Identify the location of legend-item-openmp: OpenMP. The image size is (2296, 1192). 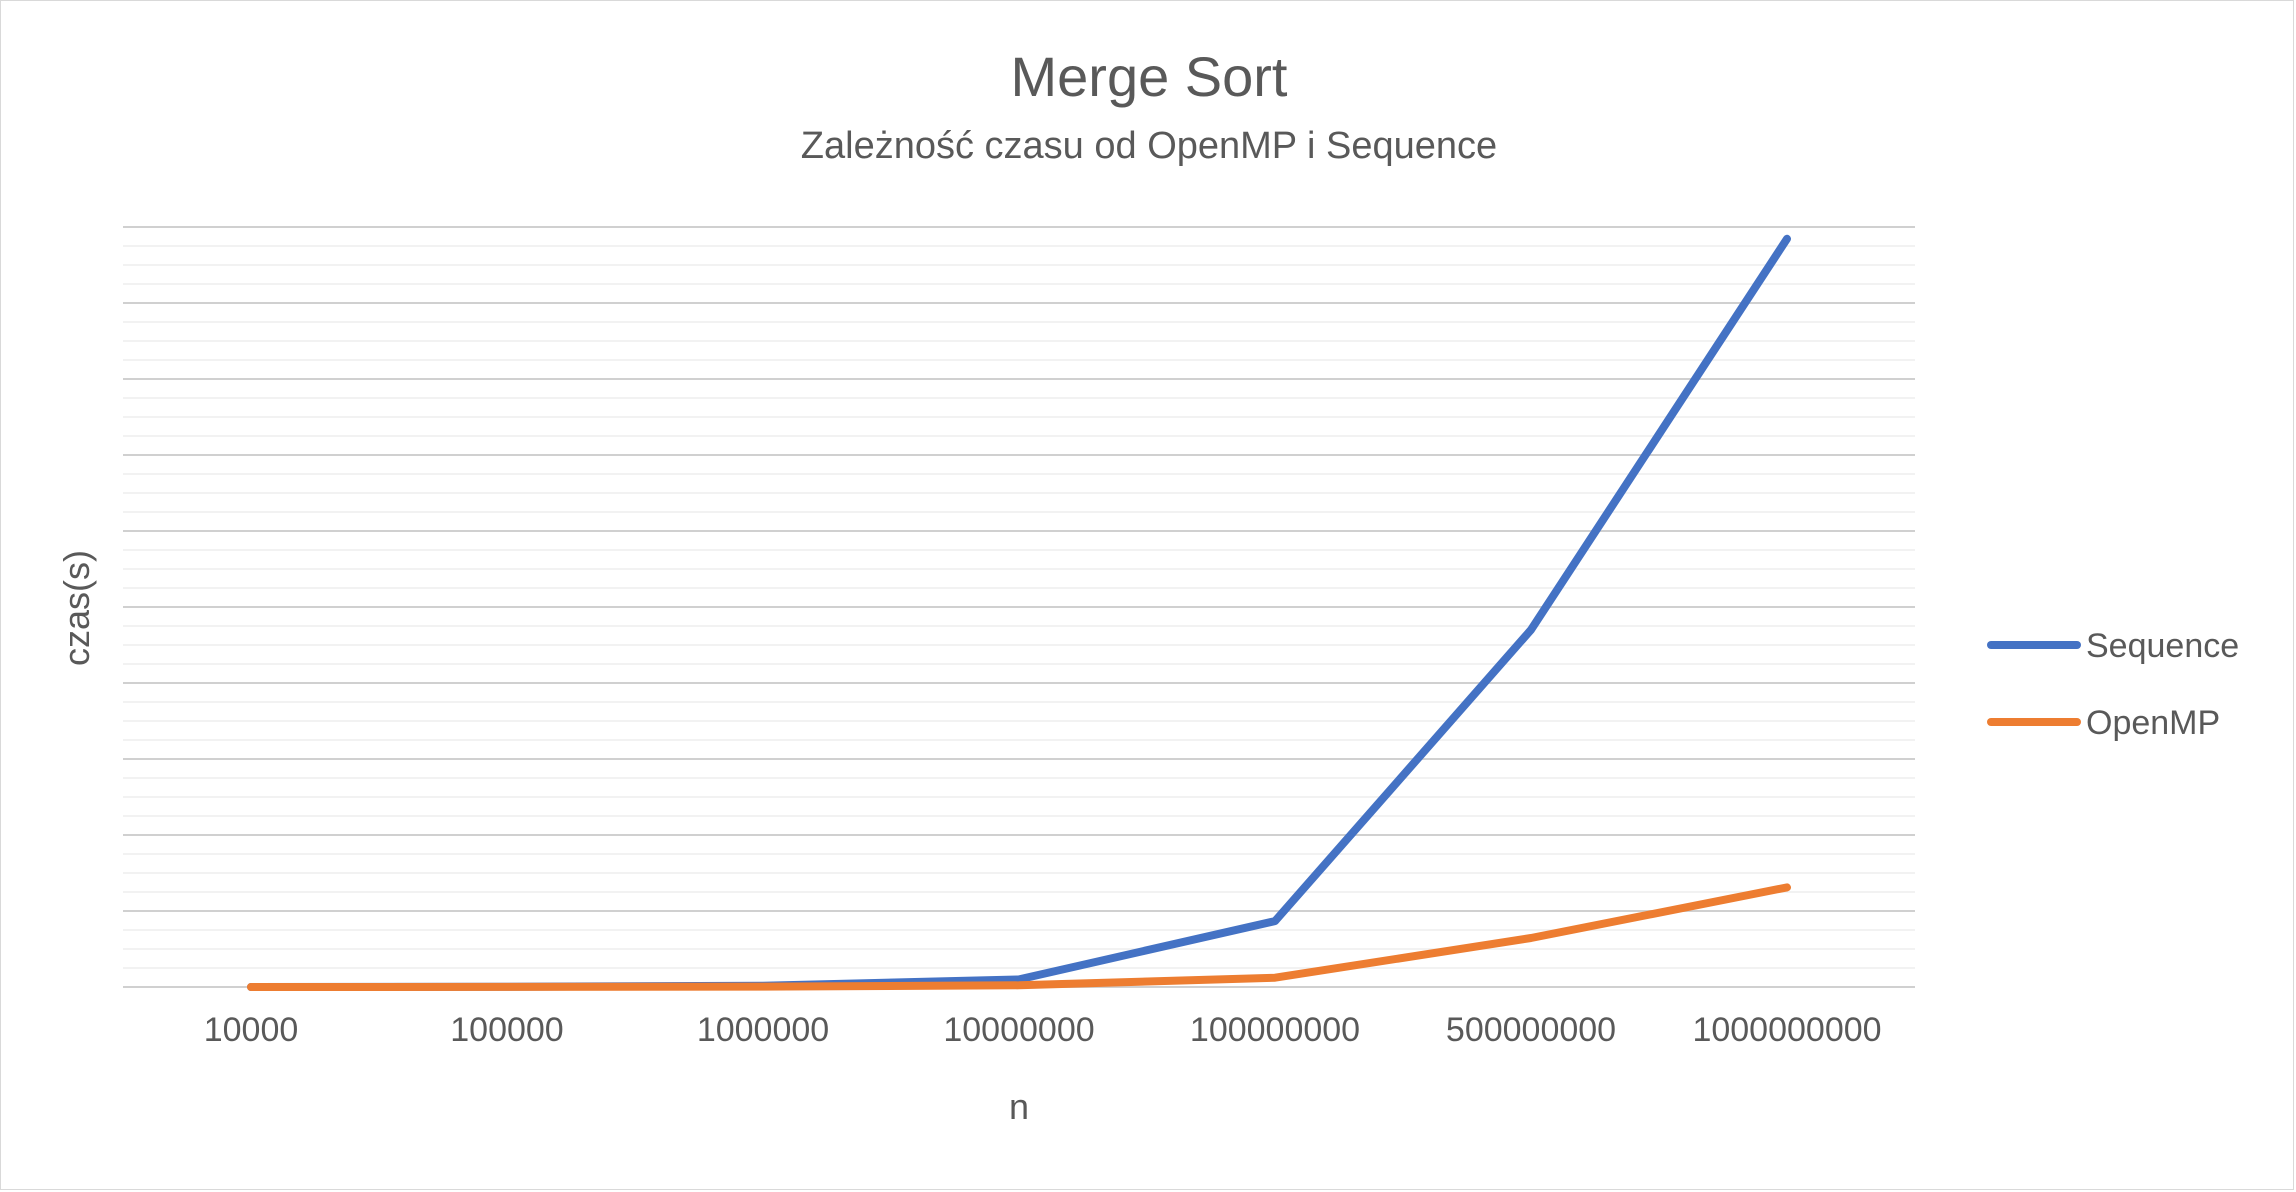
(2103, 723).